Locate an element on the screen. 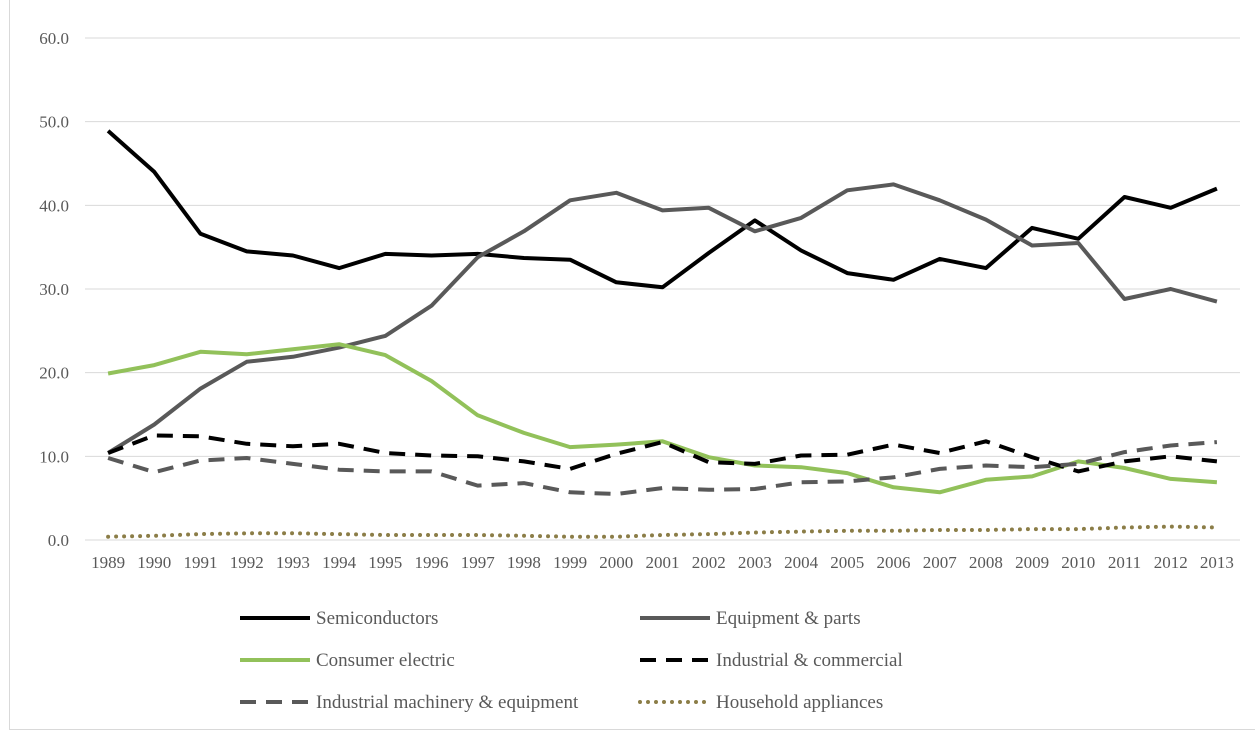  x-tick-label: 2001 is located at coordinates (663, 562).